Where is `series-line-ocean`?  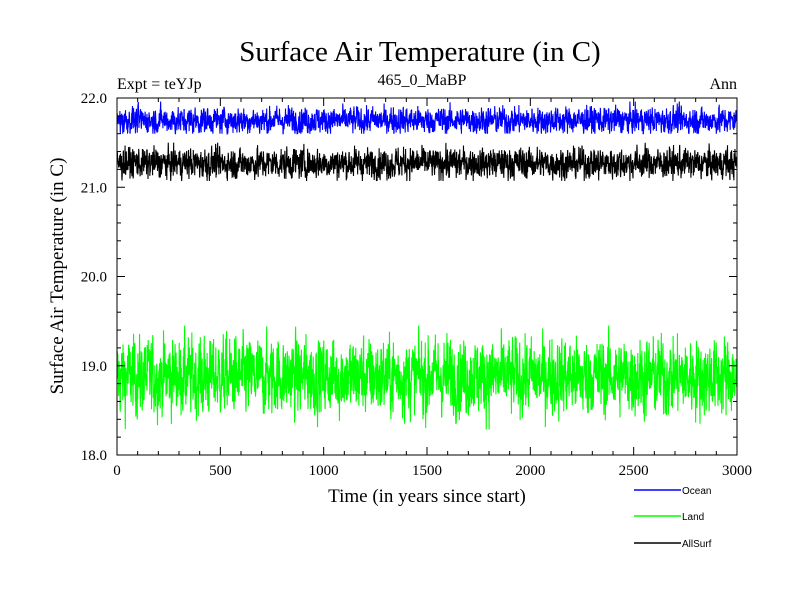
series-line-ocean is located at coordinates (427, 118).